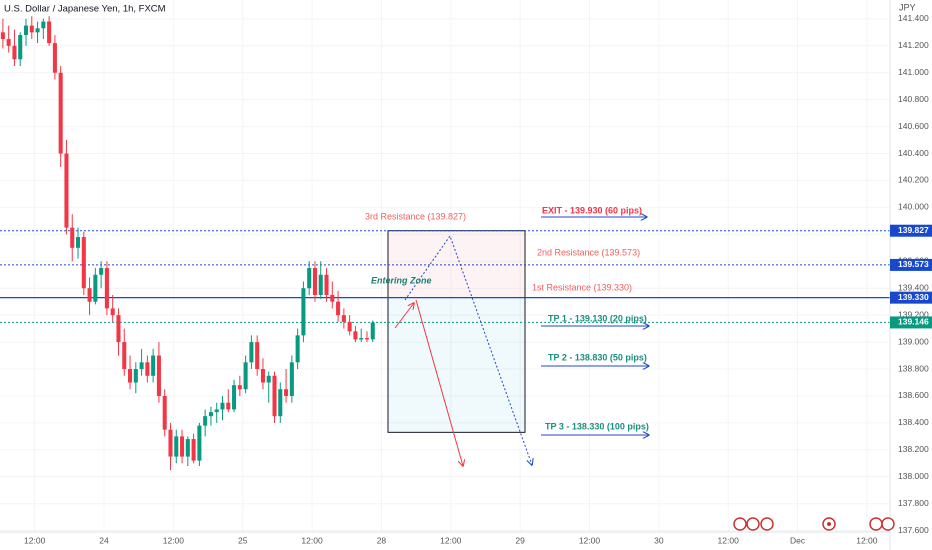 The image size is (932, 550). Describe the element at coordinates (913, 314) in the screenshot. I see `y-tick-label: 139.200` at that location.